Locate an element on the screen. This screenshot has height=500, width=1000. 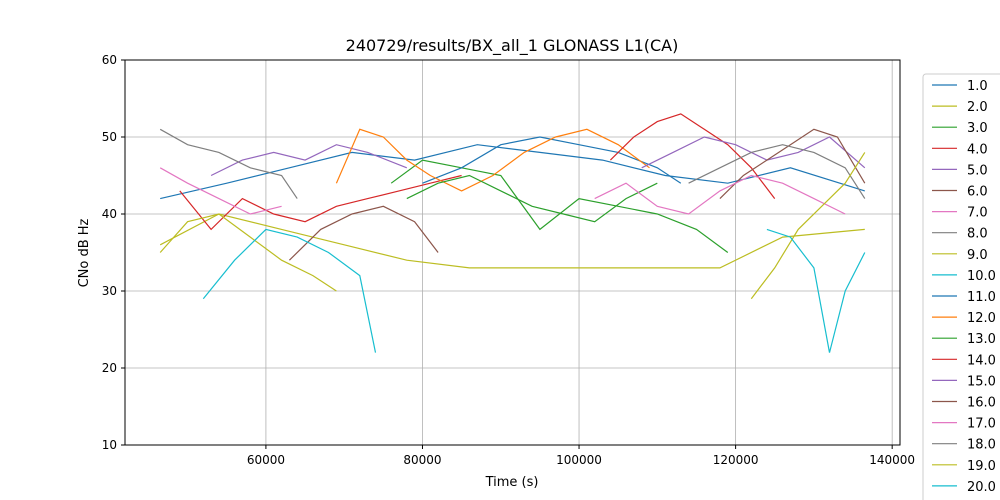
legend-label: 7.0 is located at coordinates (977, 213).